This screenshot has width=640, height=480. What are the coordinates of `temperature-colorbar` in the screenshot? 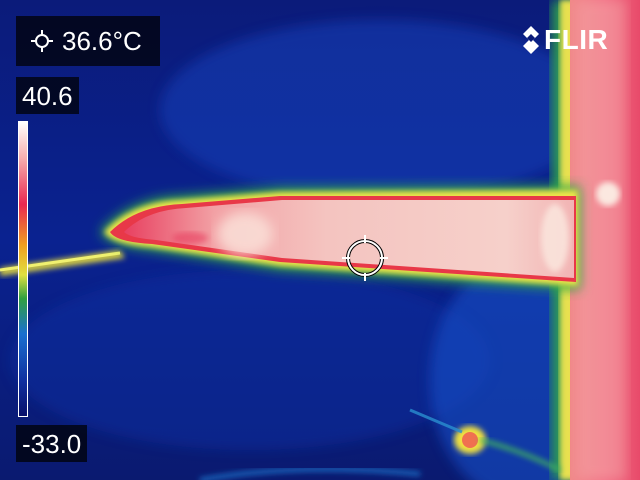 It's located at (23, 269).